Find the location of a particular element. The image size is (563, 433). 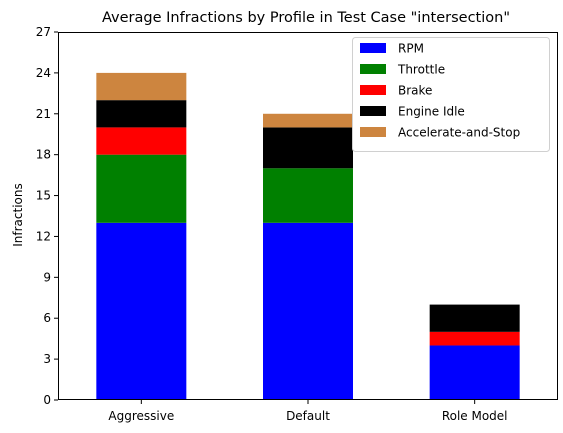

y-axis-ticks: 0 3 6 9 12 15 18 21 24 27 is located at coordinates (47, 216).